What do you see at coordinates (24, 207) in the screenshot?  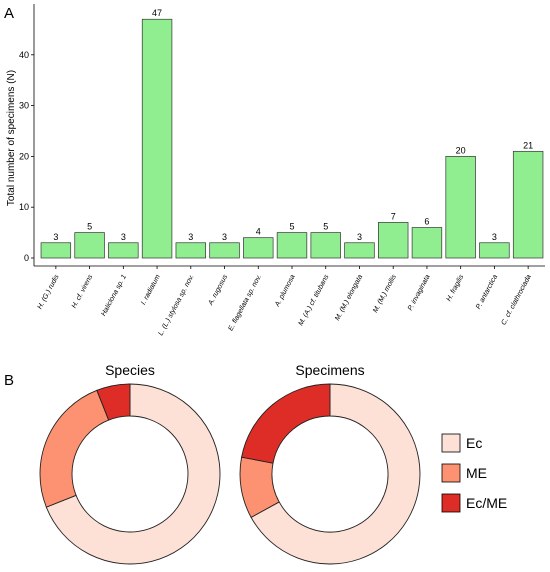 I see `y-tick-label: 10` at bounding box center [24, 207].